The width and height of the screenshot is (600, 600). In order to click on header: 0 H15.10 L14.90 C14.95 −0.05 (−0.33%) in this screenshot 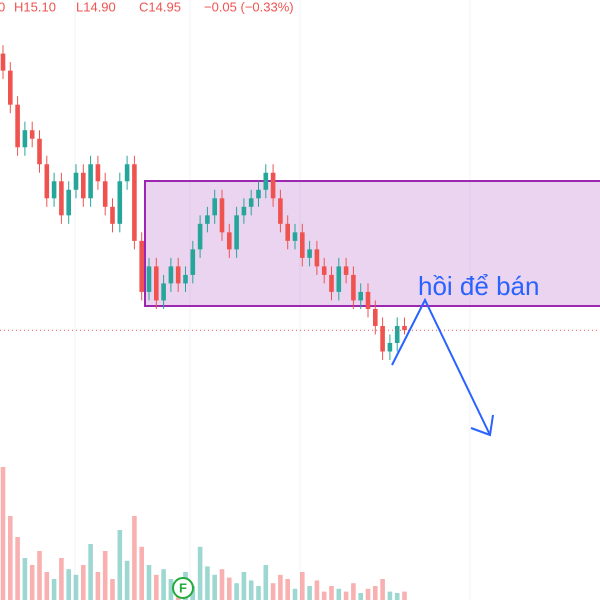, I will do `click(147, 7)`.